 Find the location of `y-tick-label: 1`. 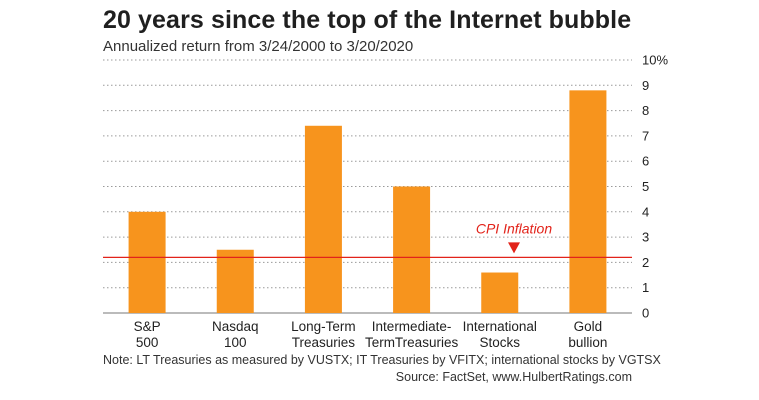

y-tick-label: 1 is located at coordinates (645, 287).